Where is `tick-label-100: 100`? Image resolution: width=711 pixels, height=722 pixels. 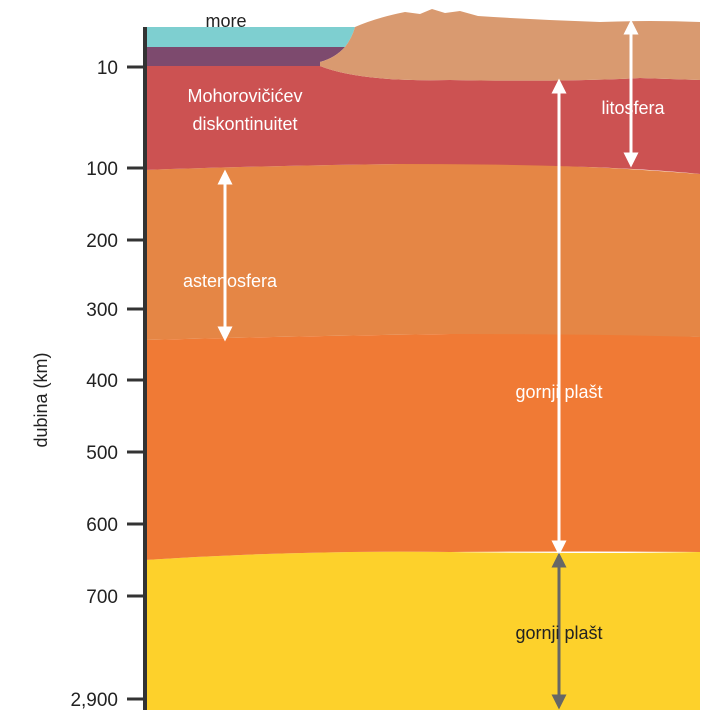
tick-label-100: 100 is located at coordinates (102, 169).